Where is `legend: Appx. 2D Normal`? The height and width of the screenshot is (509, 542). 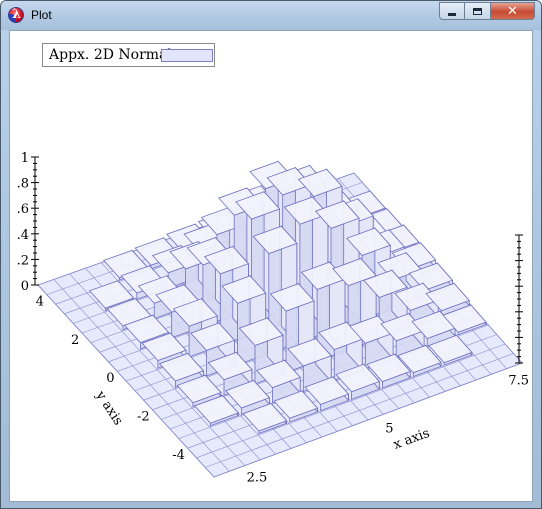
legend: Appx. 2D Normal is located at coordinates (128, 55).